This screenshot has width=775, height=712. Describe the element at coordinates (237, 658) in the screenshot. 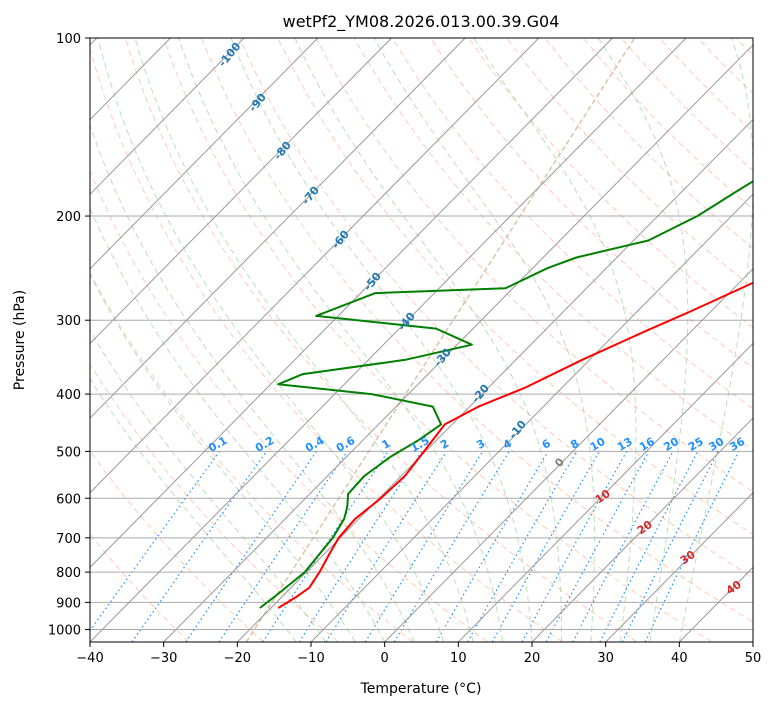

I see `x-tick-label: −20` at that location.